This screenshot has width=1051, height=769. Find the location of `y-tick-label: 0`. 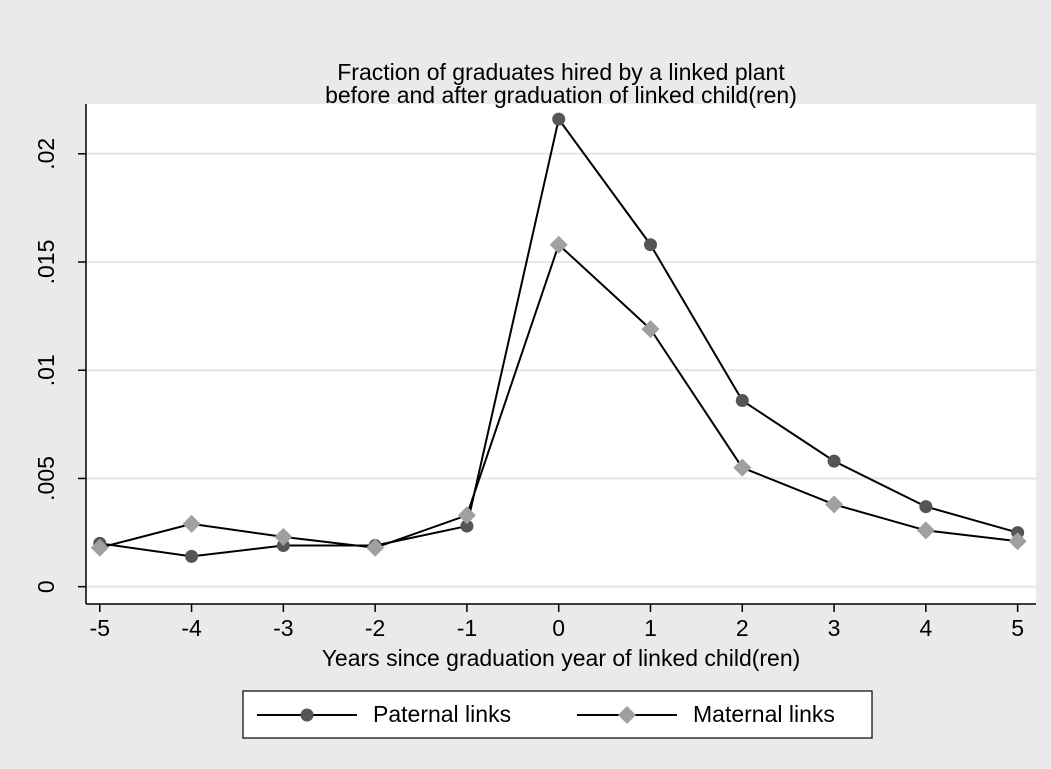

y-tick-label: 0 is located at coordinates (46, 586).